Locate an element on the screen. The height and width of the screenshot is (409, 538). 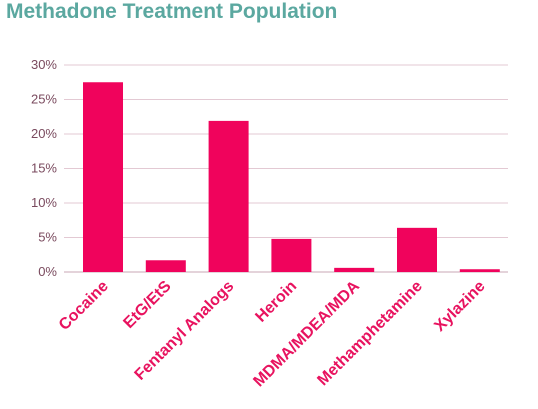
bar-mdma-mdea-mda is located at coordinates (354, 269).